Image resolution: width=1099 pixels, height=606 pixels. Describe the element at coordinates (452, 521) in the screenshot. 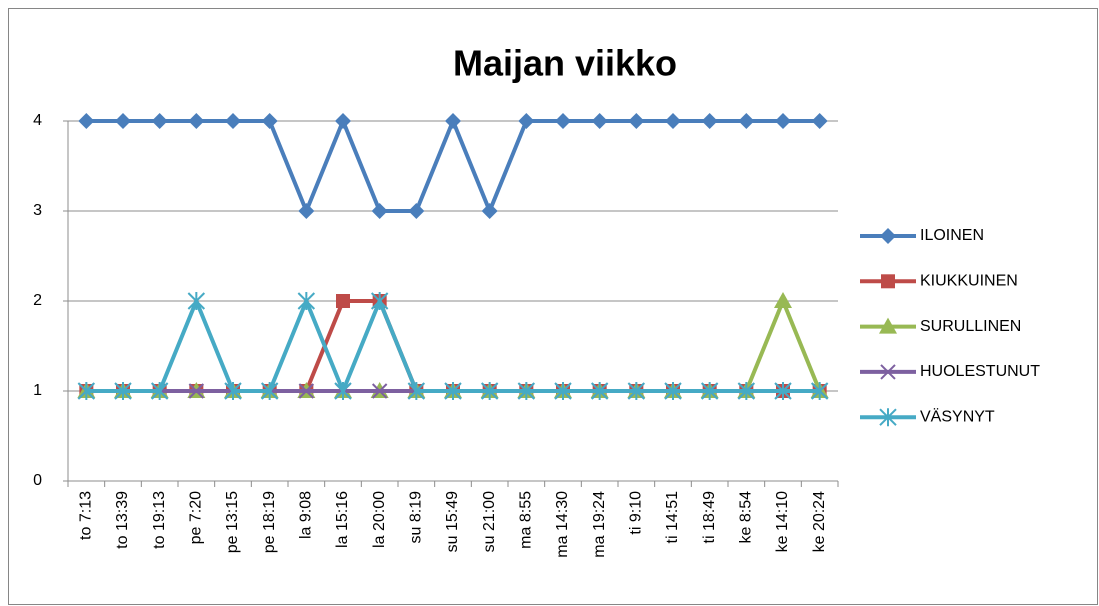

I see `x-tick-label: su 15:49` at that location.